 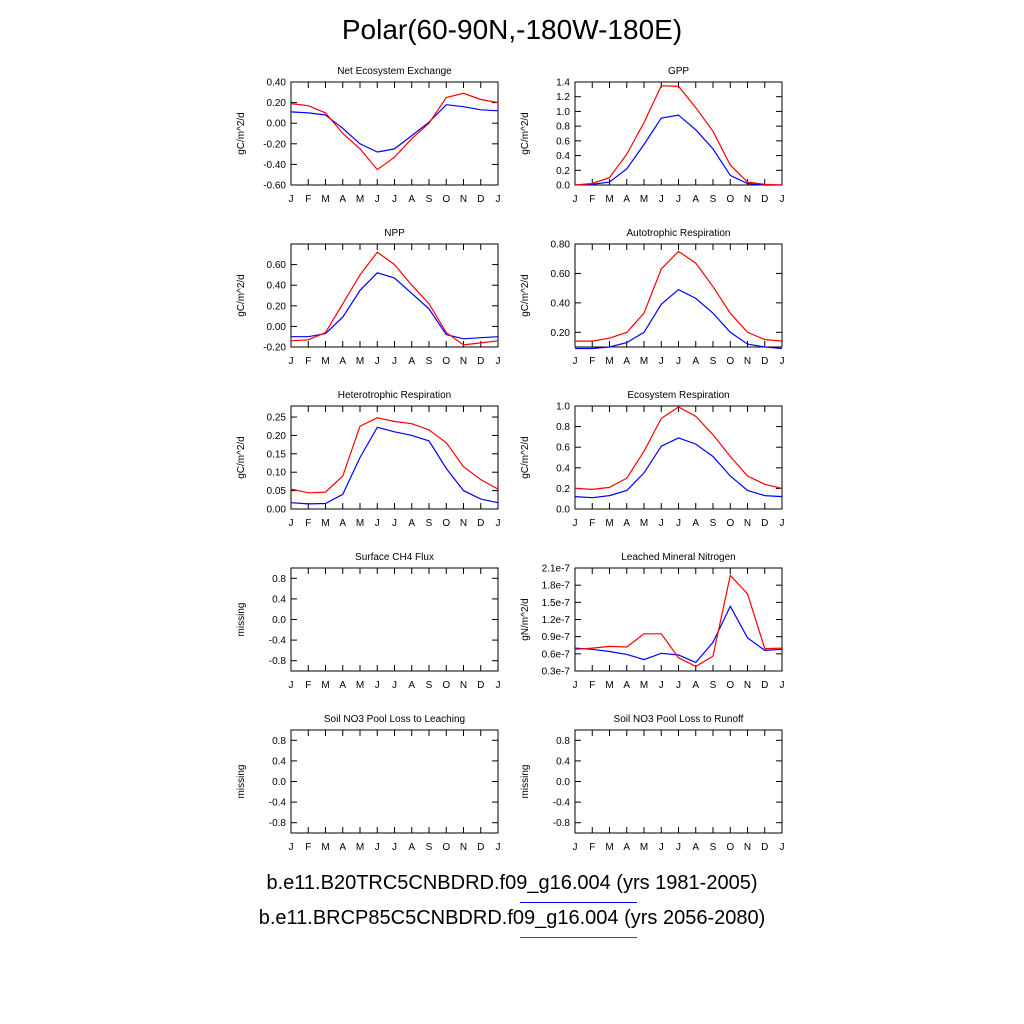 I want to click on y-tick-label: 2.1e-7, so click(x=556, y=569).